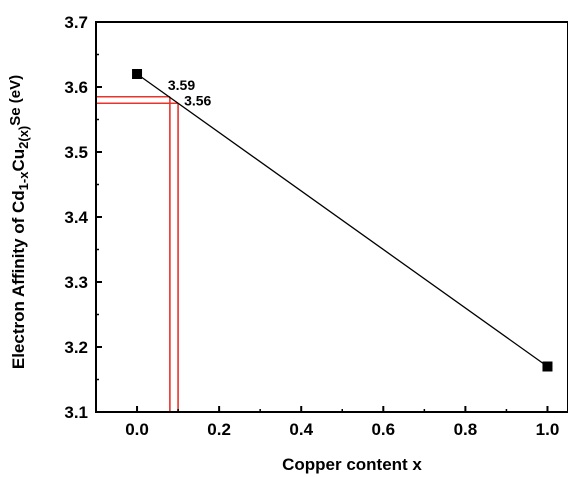 The width and height of the screenshot is (568, 477). Describe the element at coordinates (76, 217) in the screenshot. I see `y-tick-label: 3.4` at that location.